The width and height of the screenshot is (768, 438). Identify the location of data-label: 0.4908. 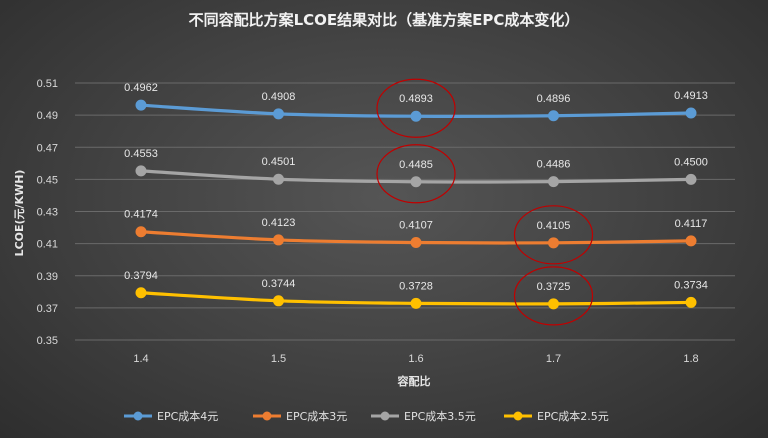
(279, 97).